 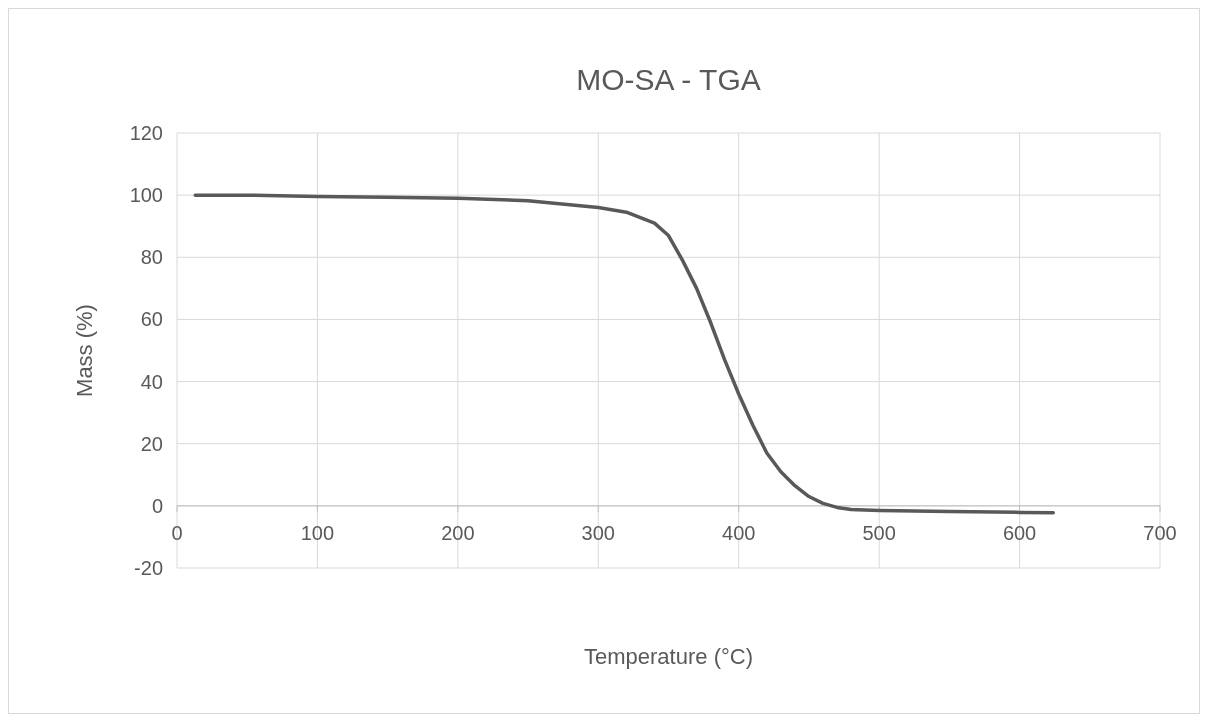 I want to click on chart-title: MO-SA - TGA, so click(x=668, y=79).